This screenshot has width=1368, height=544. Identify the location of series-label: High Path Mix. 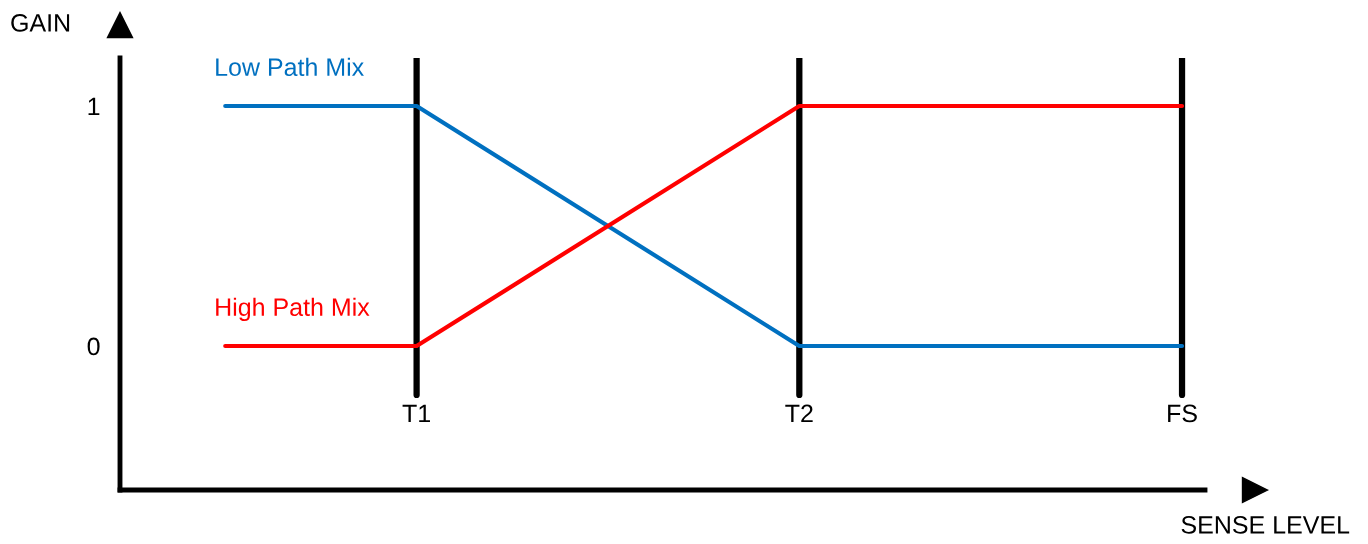
(293, 309).